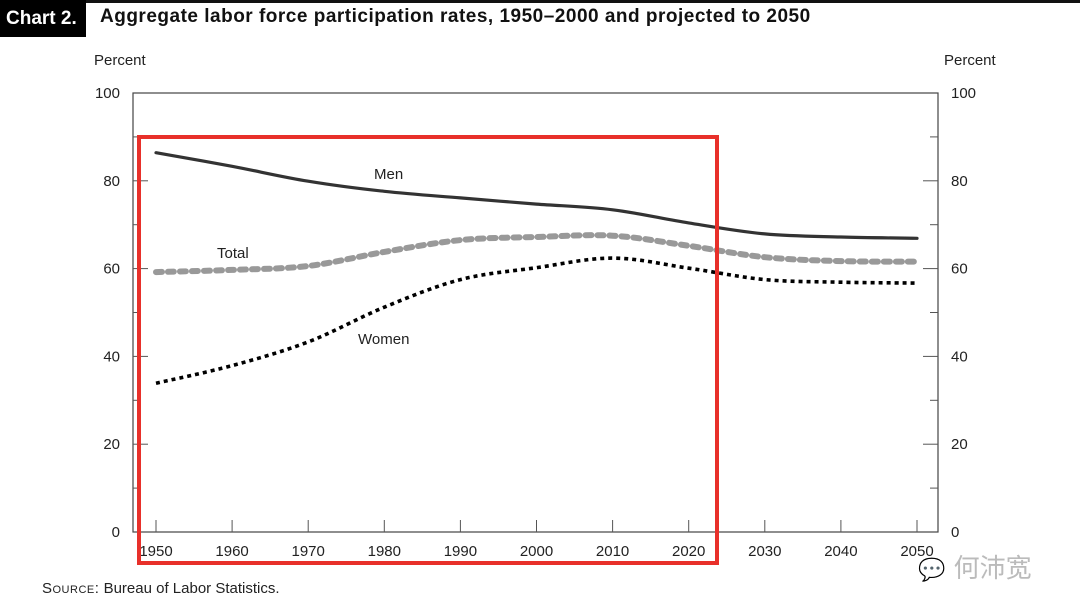 The image size is (1080, 613). Describe the element at coordinates (959, 444) in the screenshot. I see `y-tick-label-right: 20` at that location.